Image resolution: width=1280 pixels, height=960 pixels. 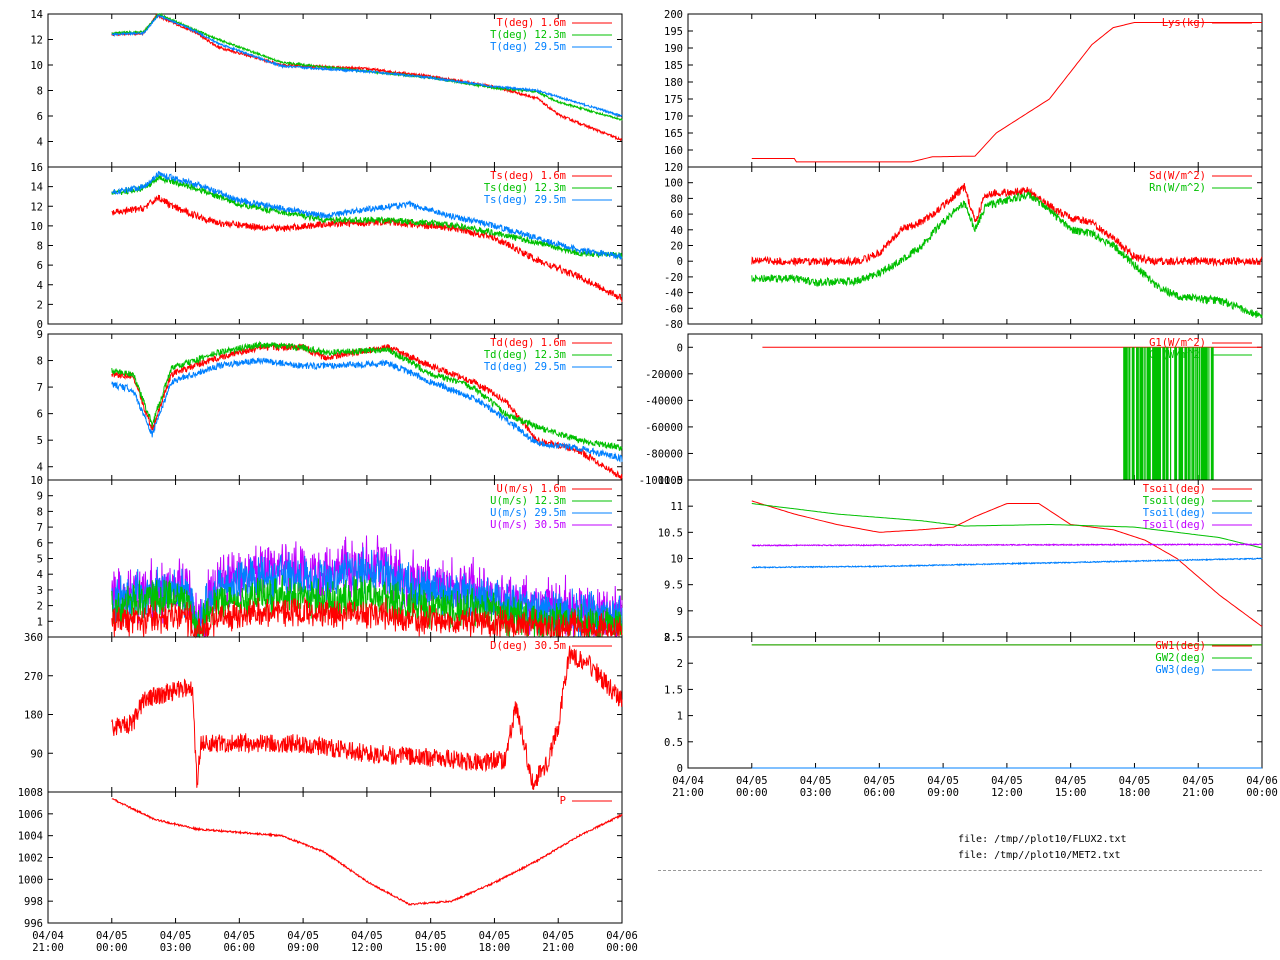 I want to click on x-time-label-right-4: 09:00, so click(x=943, y=793).